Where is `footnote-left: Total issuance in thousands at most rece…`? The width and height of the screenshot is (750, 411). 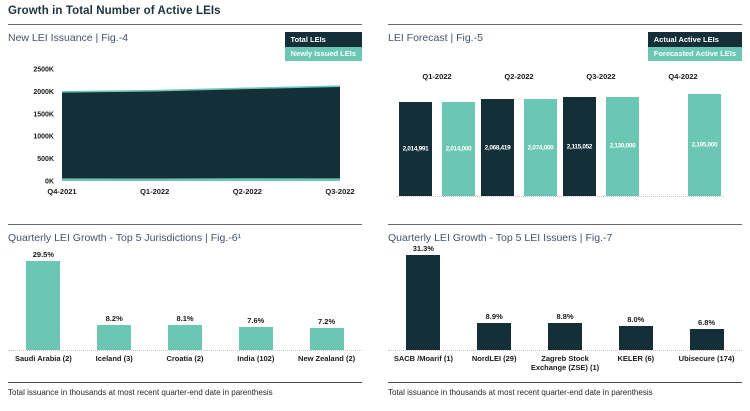 footnote-left: Total issuance in thousands at most rece… is located at coordinates (185, 389).